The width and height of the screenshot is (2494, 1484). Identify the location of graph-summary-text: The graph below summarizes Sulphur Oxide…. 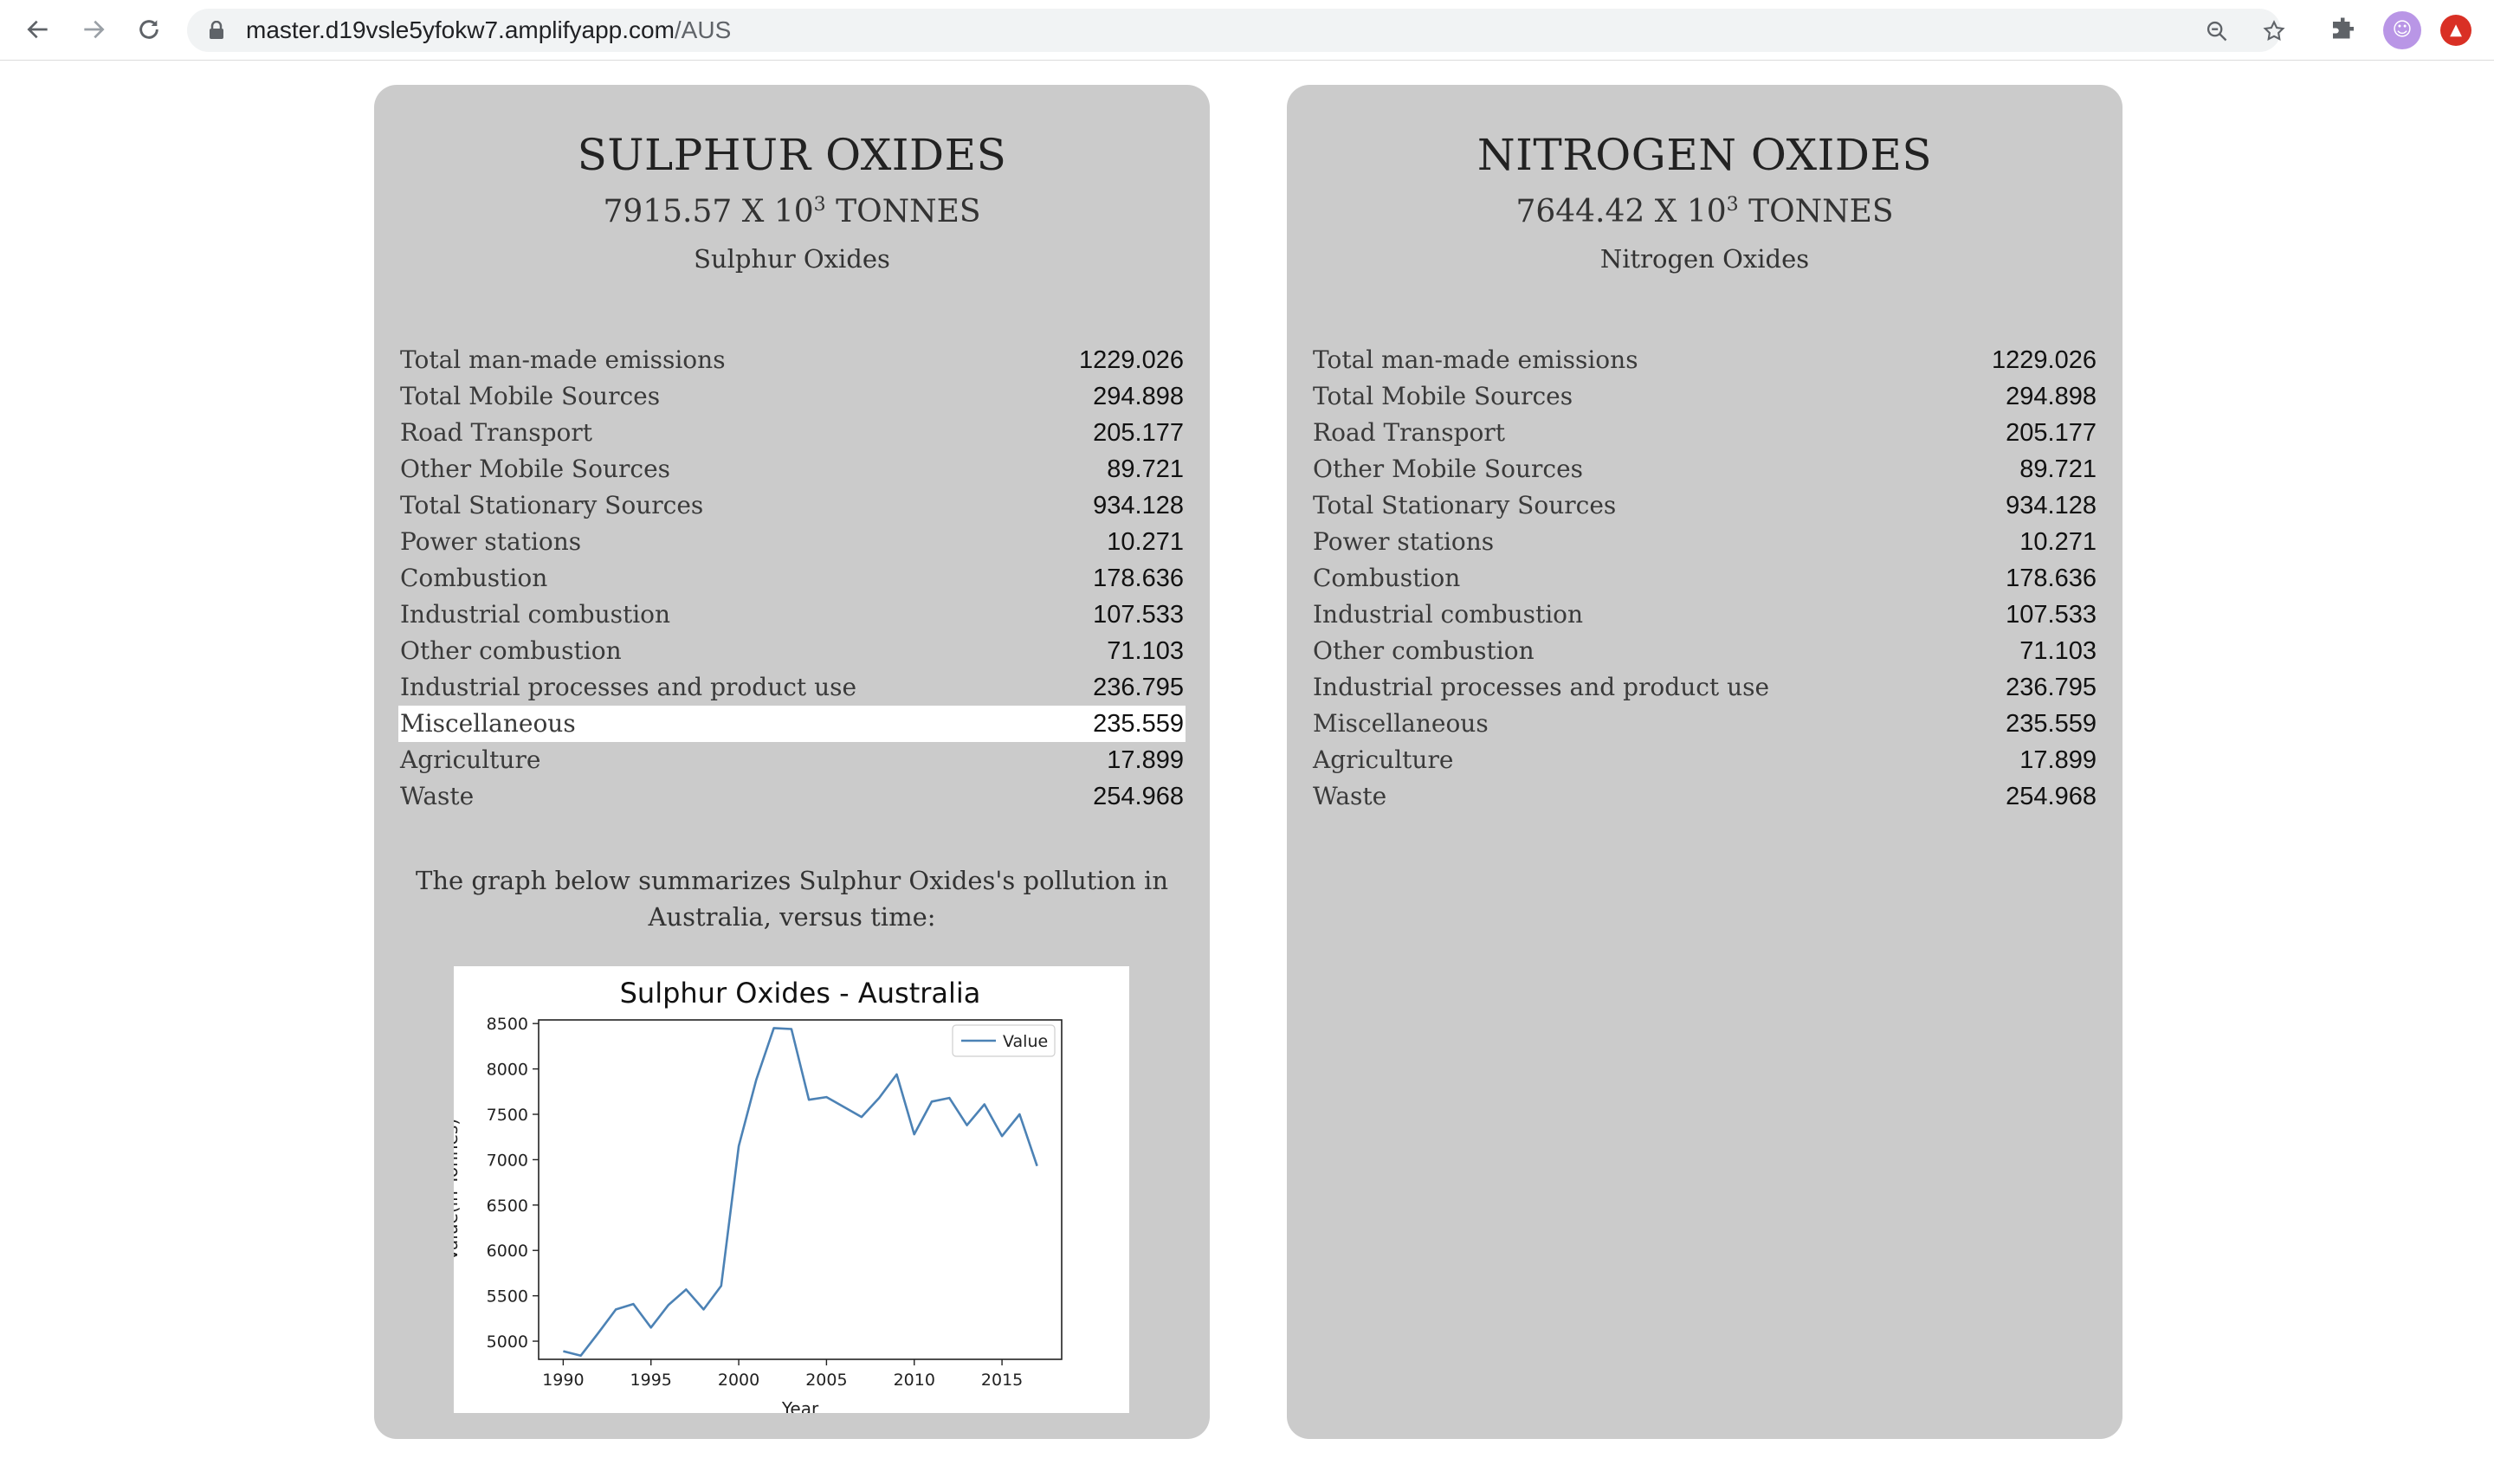
(792, 899).